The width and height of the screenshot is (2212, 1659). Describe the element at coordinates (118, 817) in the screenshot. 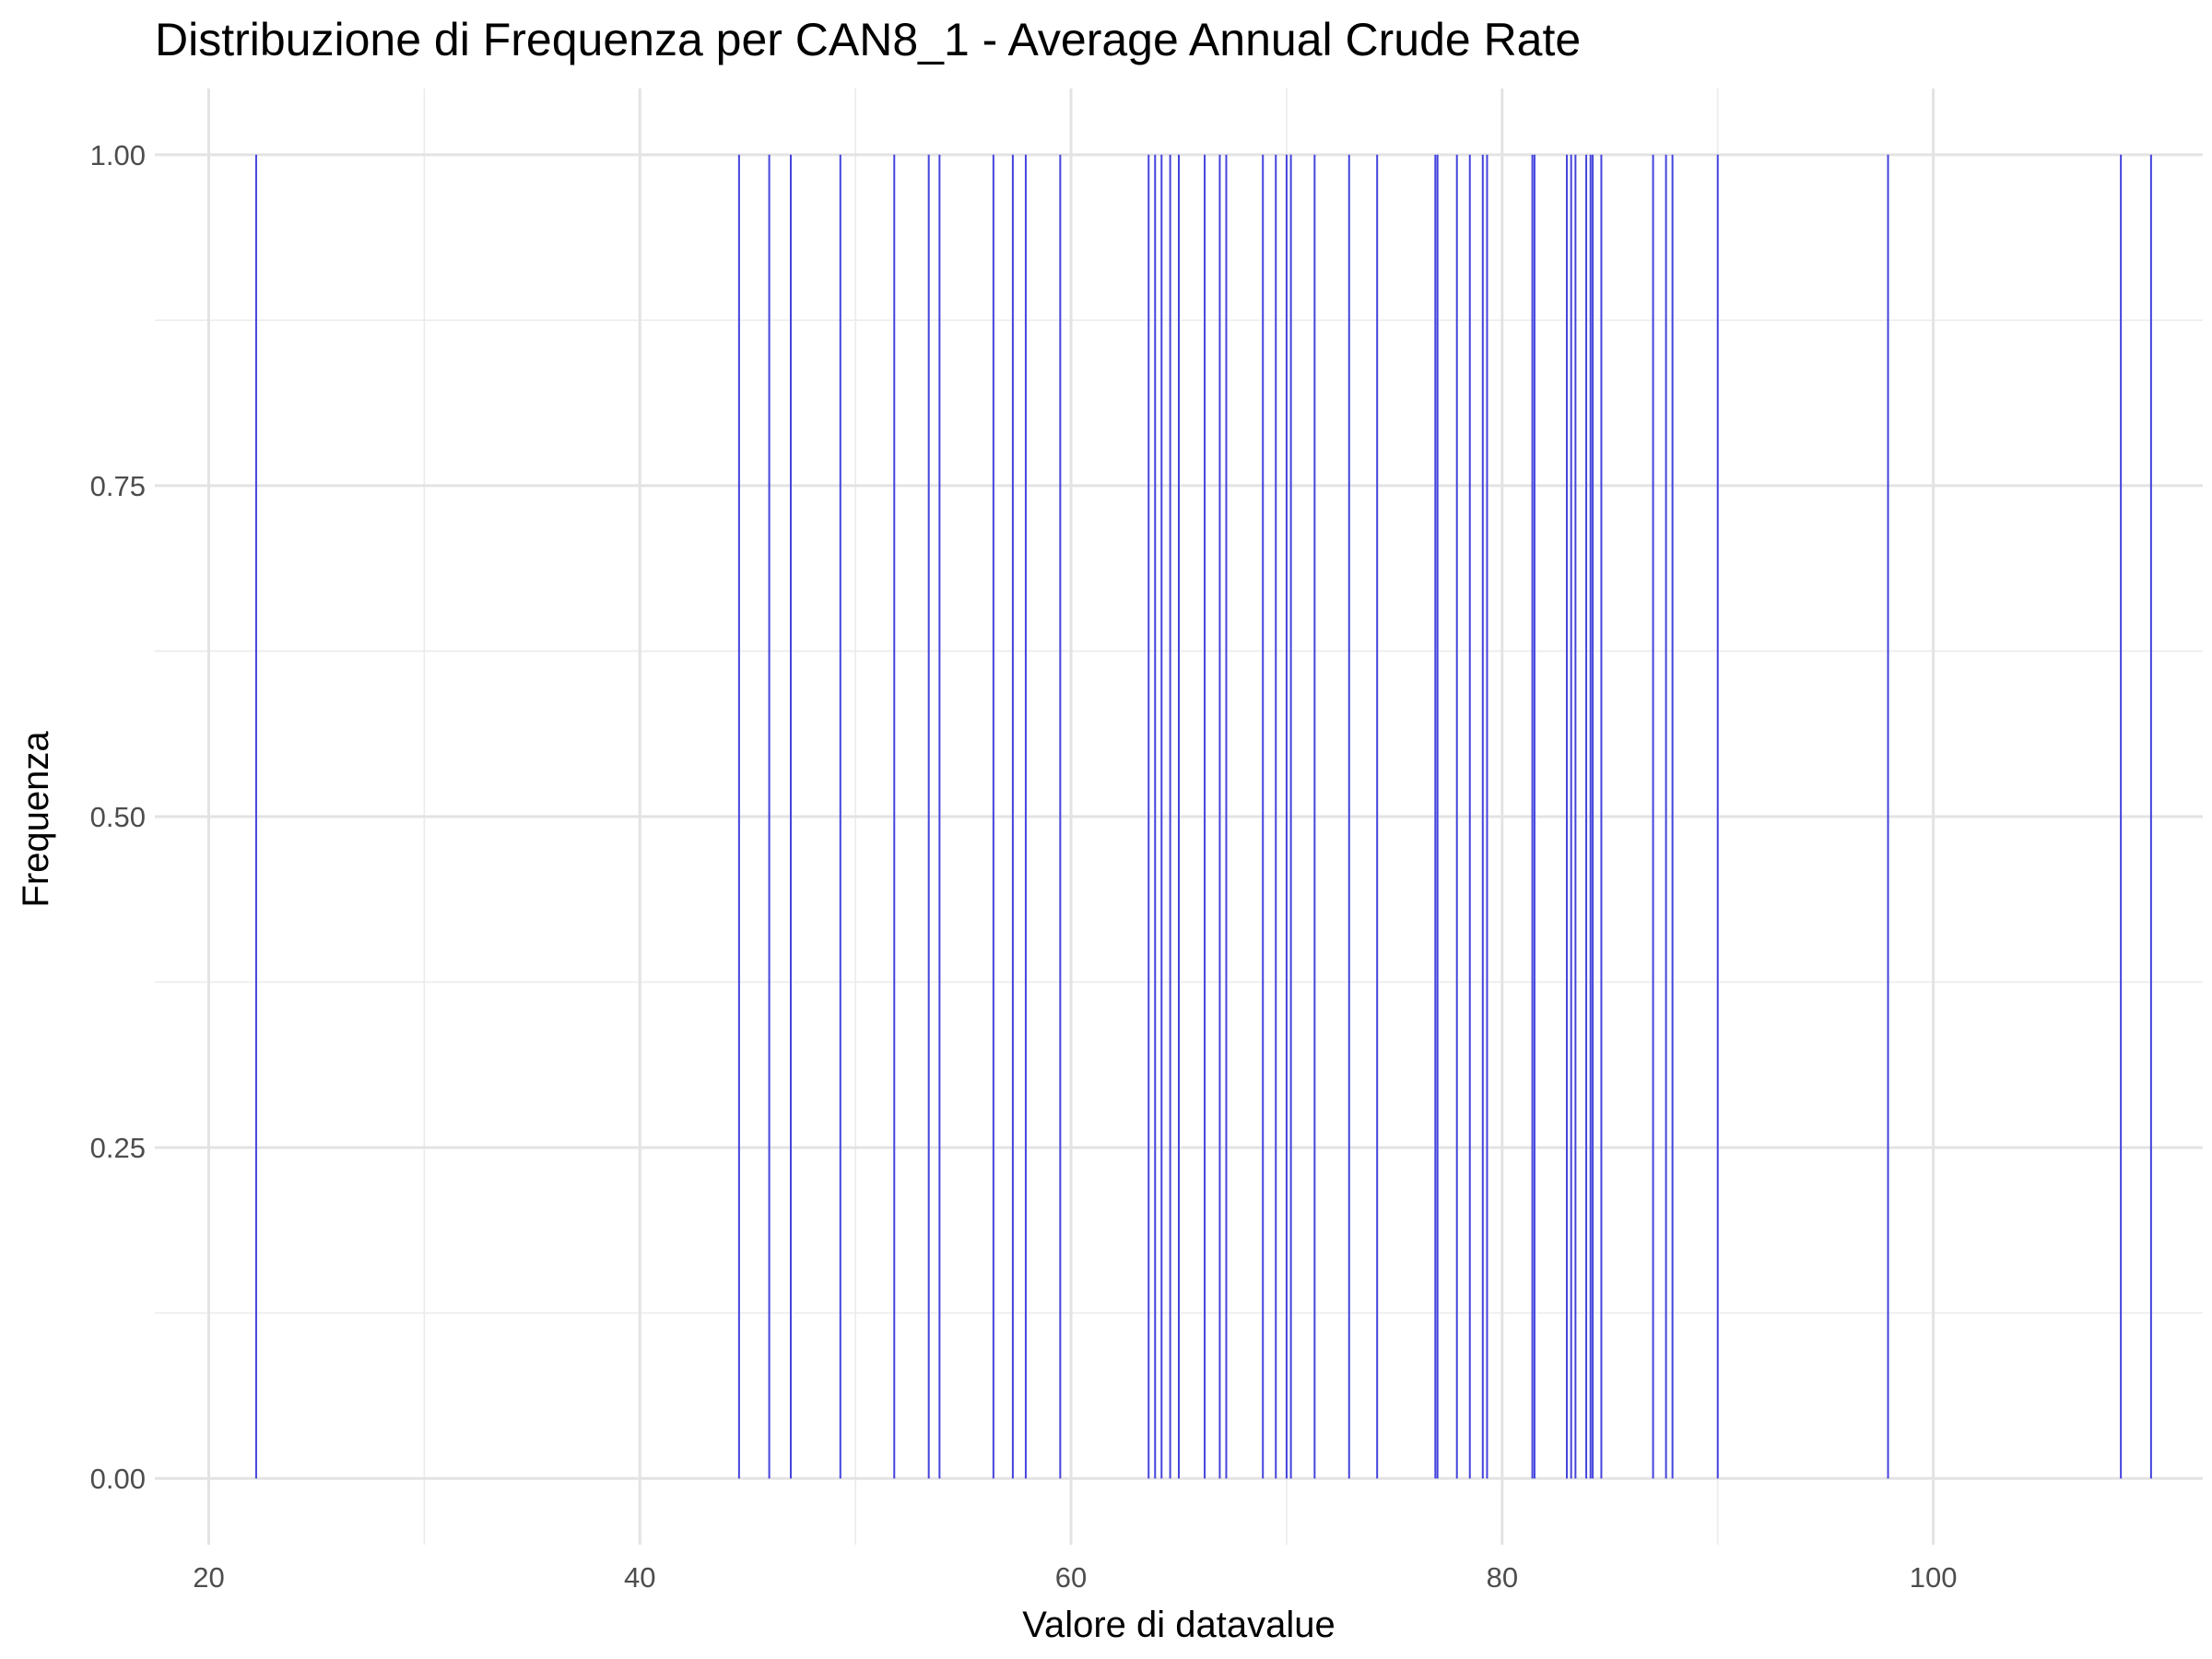

I see `y-tick-label: 0.50` at that location.